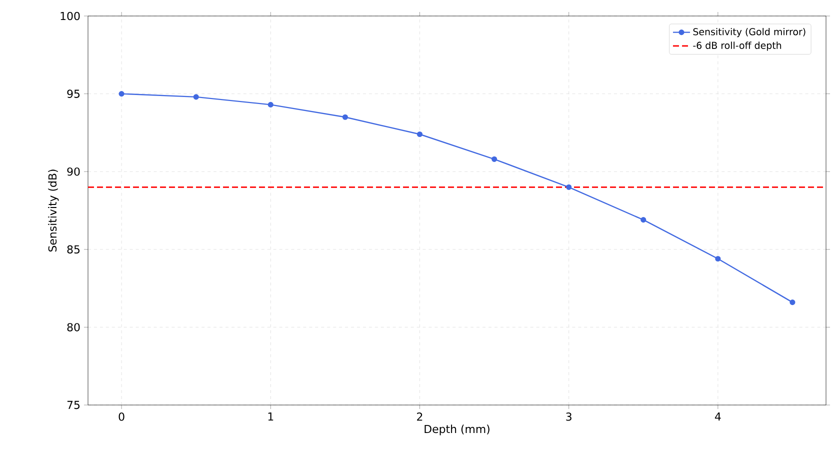  What do you see at coordinates (569, 416) in the screenshot?
I see `x-tick-label: 3` at bounding box center [569, 416].